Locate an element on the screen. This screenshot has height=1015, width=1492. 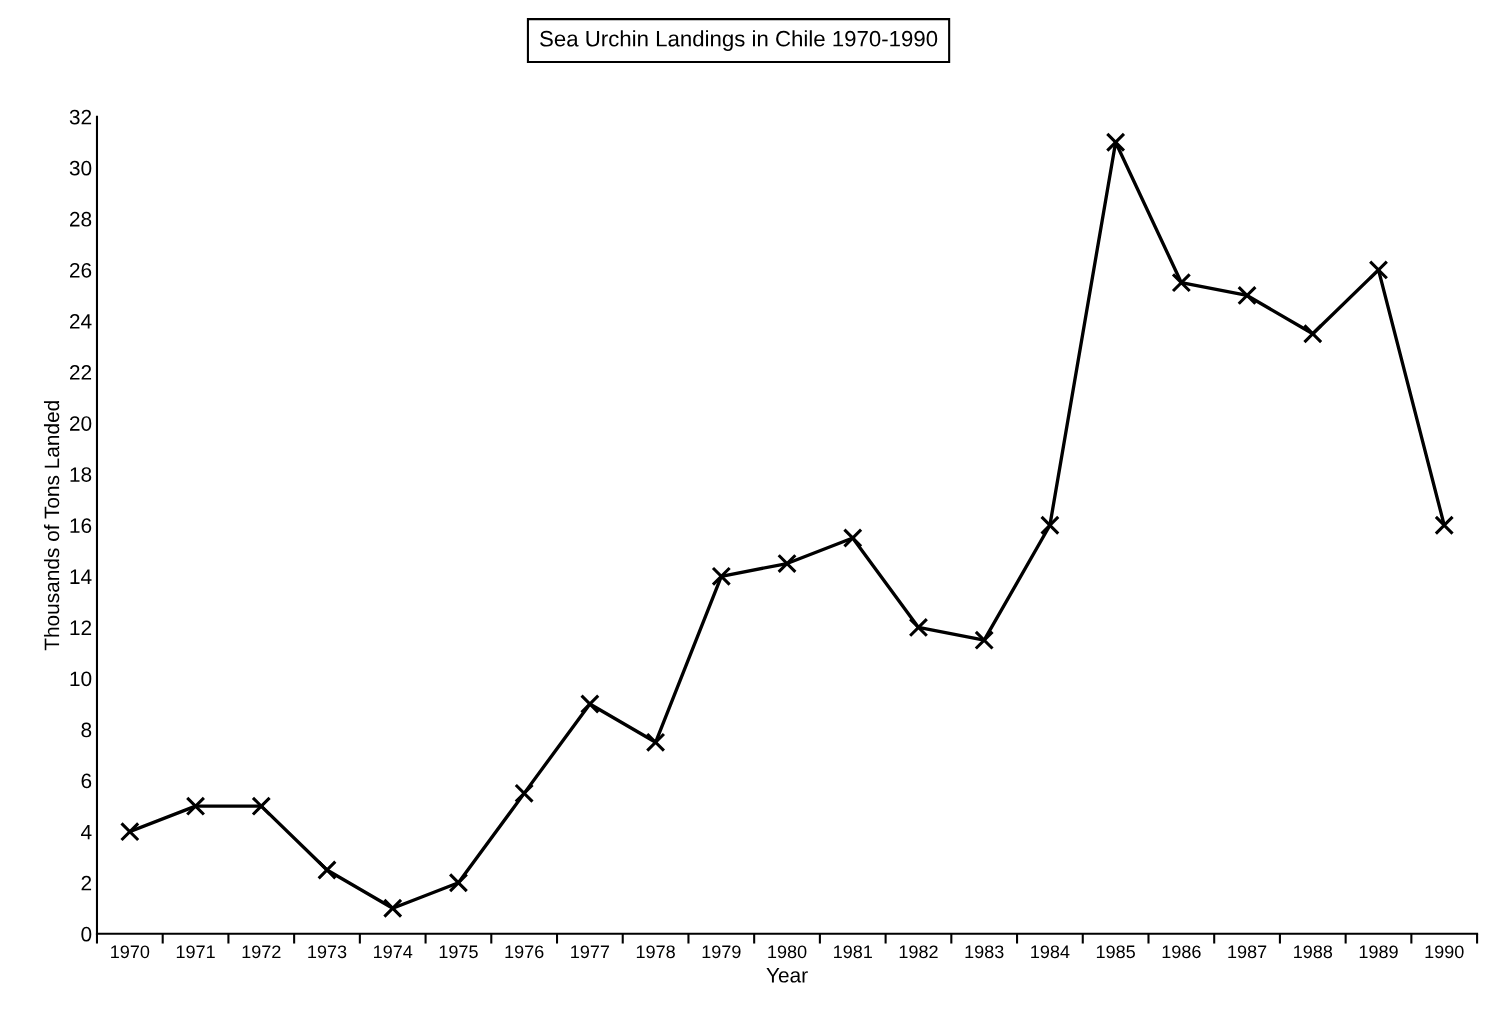
x-tick-label: 1971 is located at coordinates (195, 952).